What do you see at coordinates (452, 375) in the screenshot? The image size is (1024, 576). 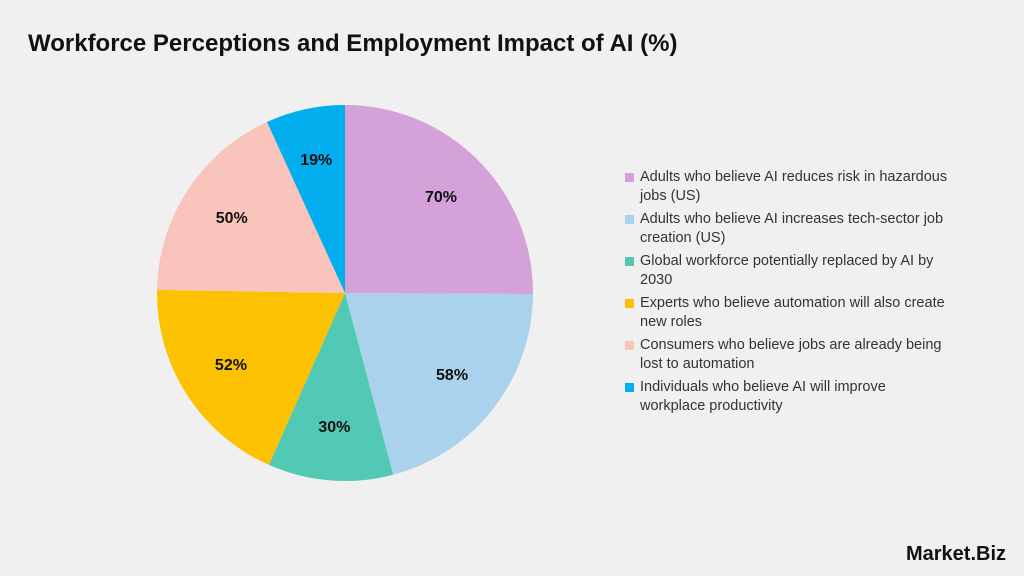 I see `data-label: 58%` at bounding box center [452, 375].